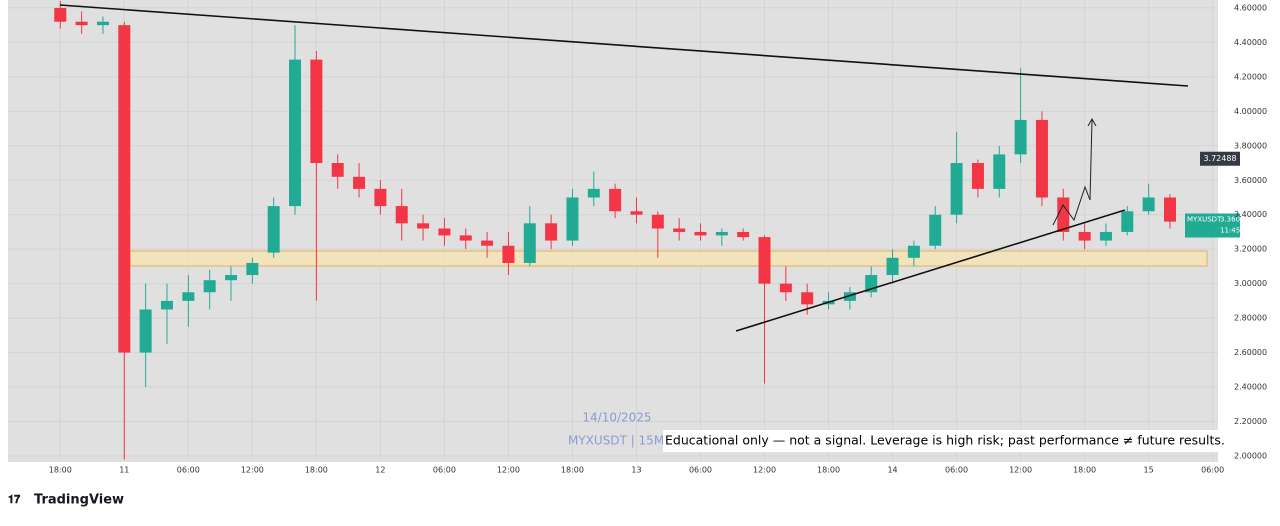 This screenshot has height=526, width=1280. What do you see at coordinates (124, 470) in the screenshot?
I see `x-tick-label: 11` at bounding box center [124, 470].